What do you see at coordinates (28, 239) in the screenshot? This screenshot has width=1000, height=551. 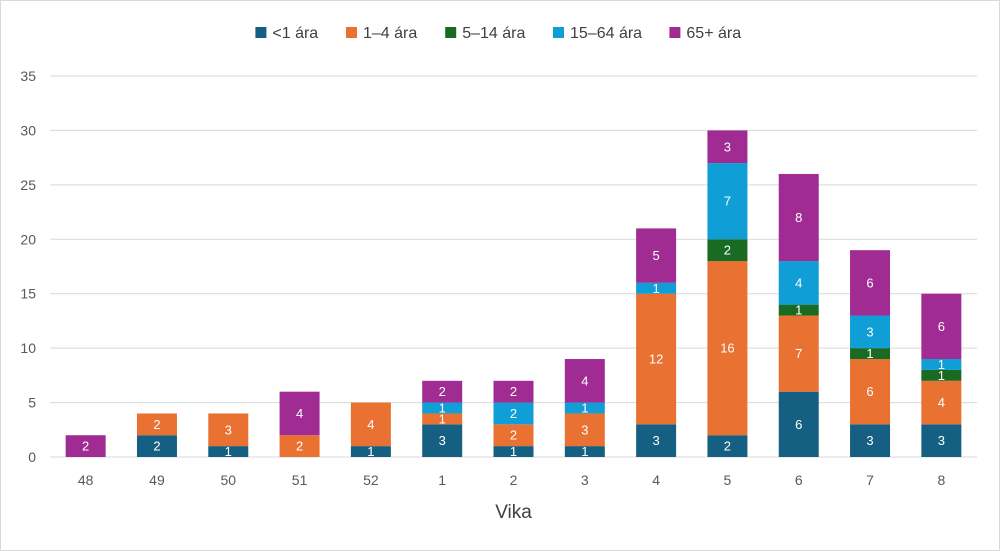 I see `y-tick-label: 20` at bounding box center [28, 239].